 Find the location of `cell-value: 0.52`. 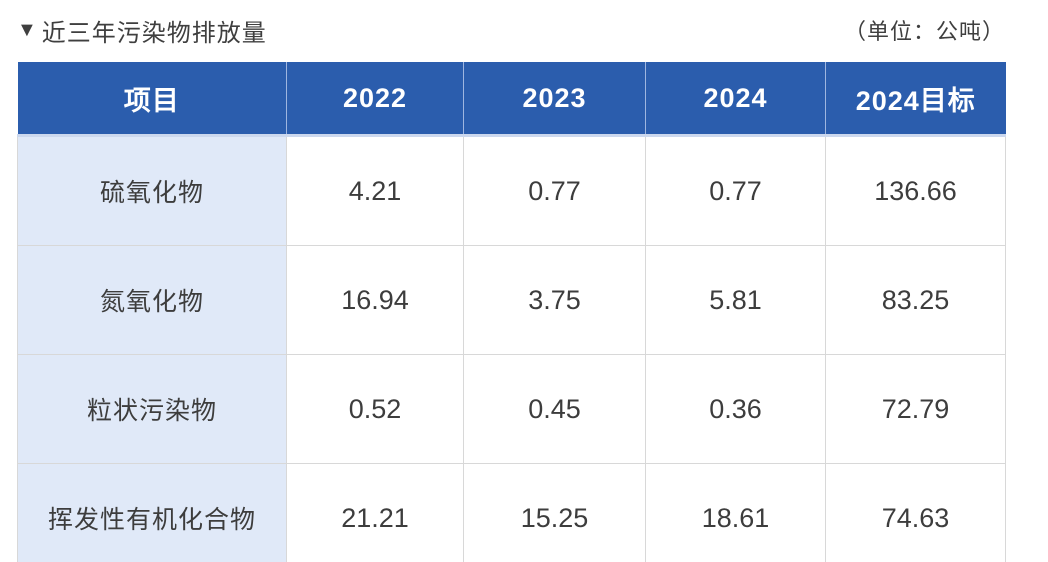

cell-value: 0.52 is located at coordinates (375, 409).